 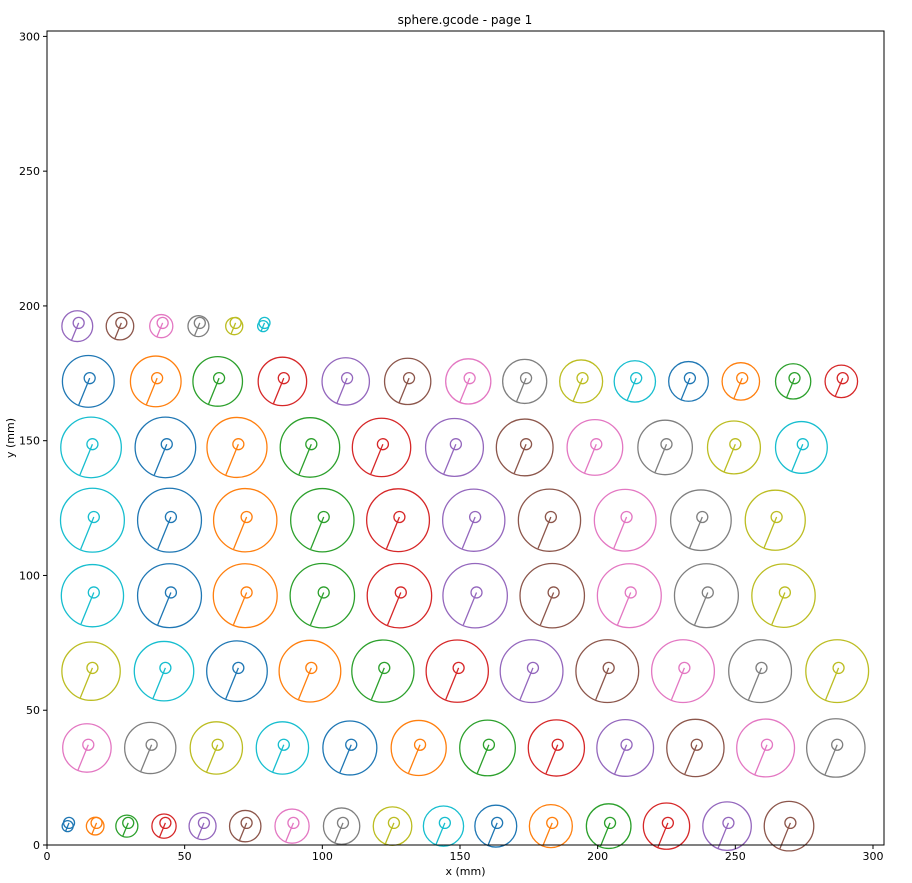 What do you see at coordinates (465, 20) in the screenshot?
I see `chart-title: sphere.gcode - page 1` at bounding box center [465, 20].